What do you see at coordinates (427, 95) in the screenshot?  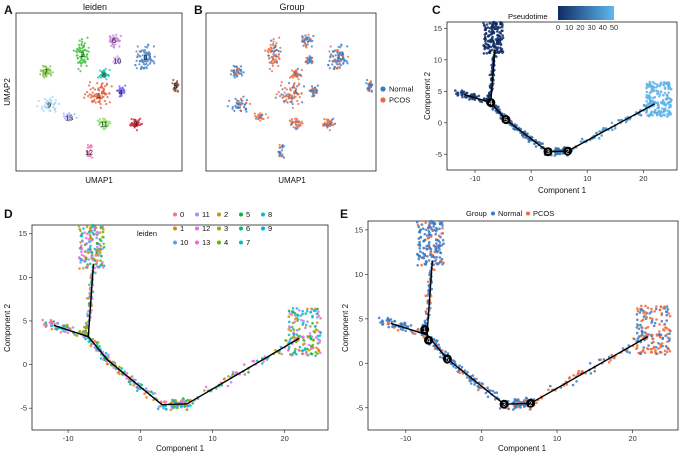 I see `panel-c-ylabel: Component 2` at bounding box center [427, 95].